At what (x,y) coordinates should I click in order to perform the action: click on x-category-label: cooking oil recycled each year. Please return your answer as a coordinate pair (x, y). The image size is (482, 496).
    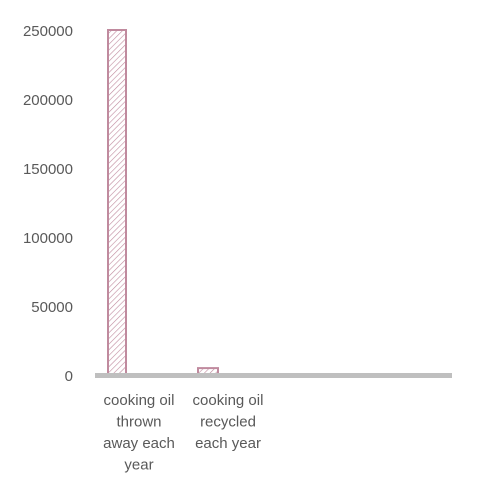
    Looking at the image, I should click on (228, 422).